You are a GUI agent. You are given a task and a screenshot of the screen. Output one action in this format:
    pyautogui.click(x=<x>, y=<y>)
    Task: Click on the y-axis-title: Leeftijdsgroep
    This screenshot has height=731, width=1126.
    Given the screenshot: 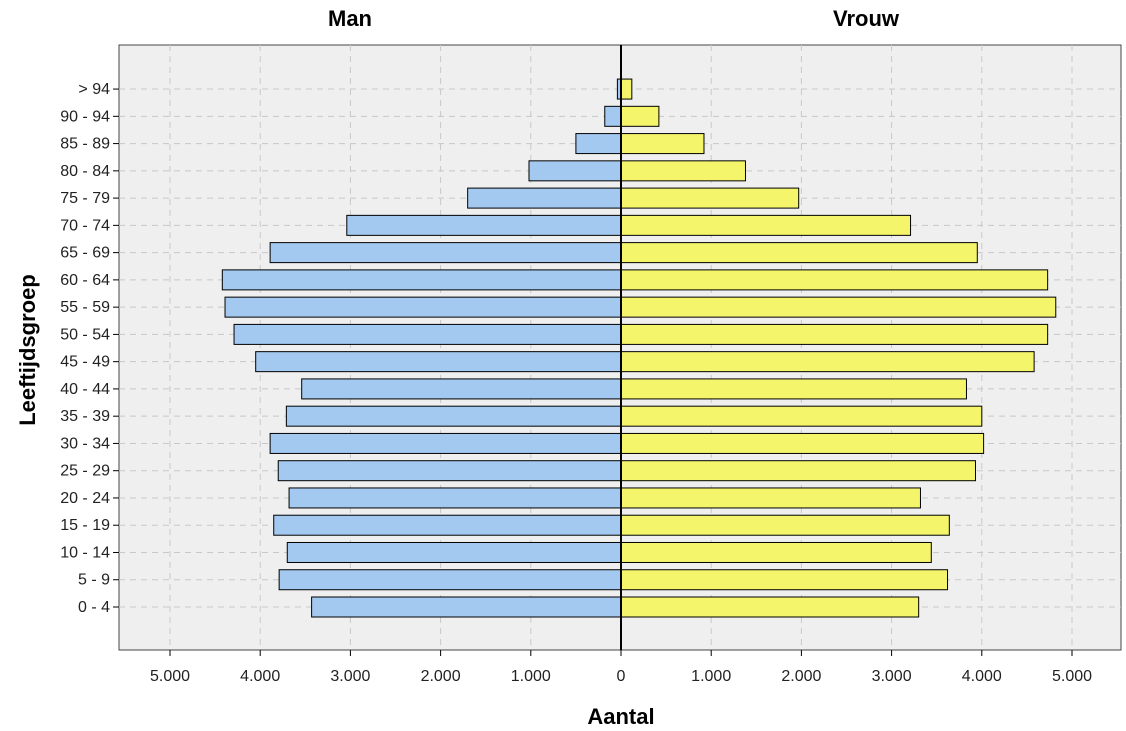 What is the action you would take?
    pyautogui.click(x=27, y=350)
    